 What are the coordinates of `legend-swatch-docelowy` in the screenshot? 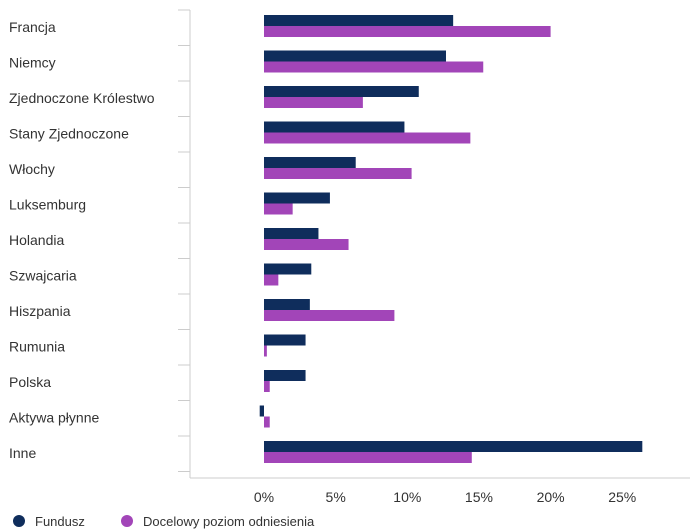 It's located at (127, 521).